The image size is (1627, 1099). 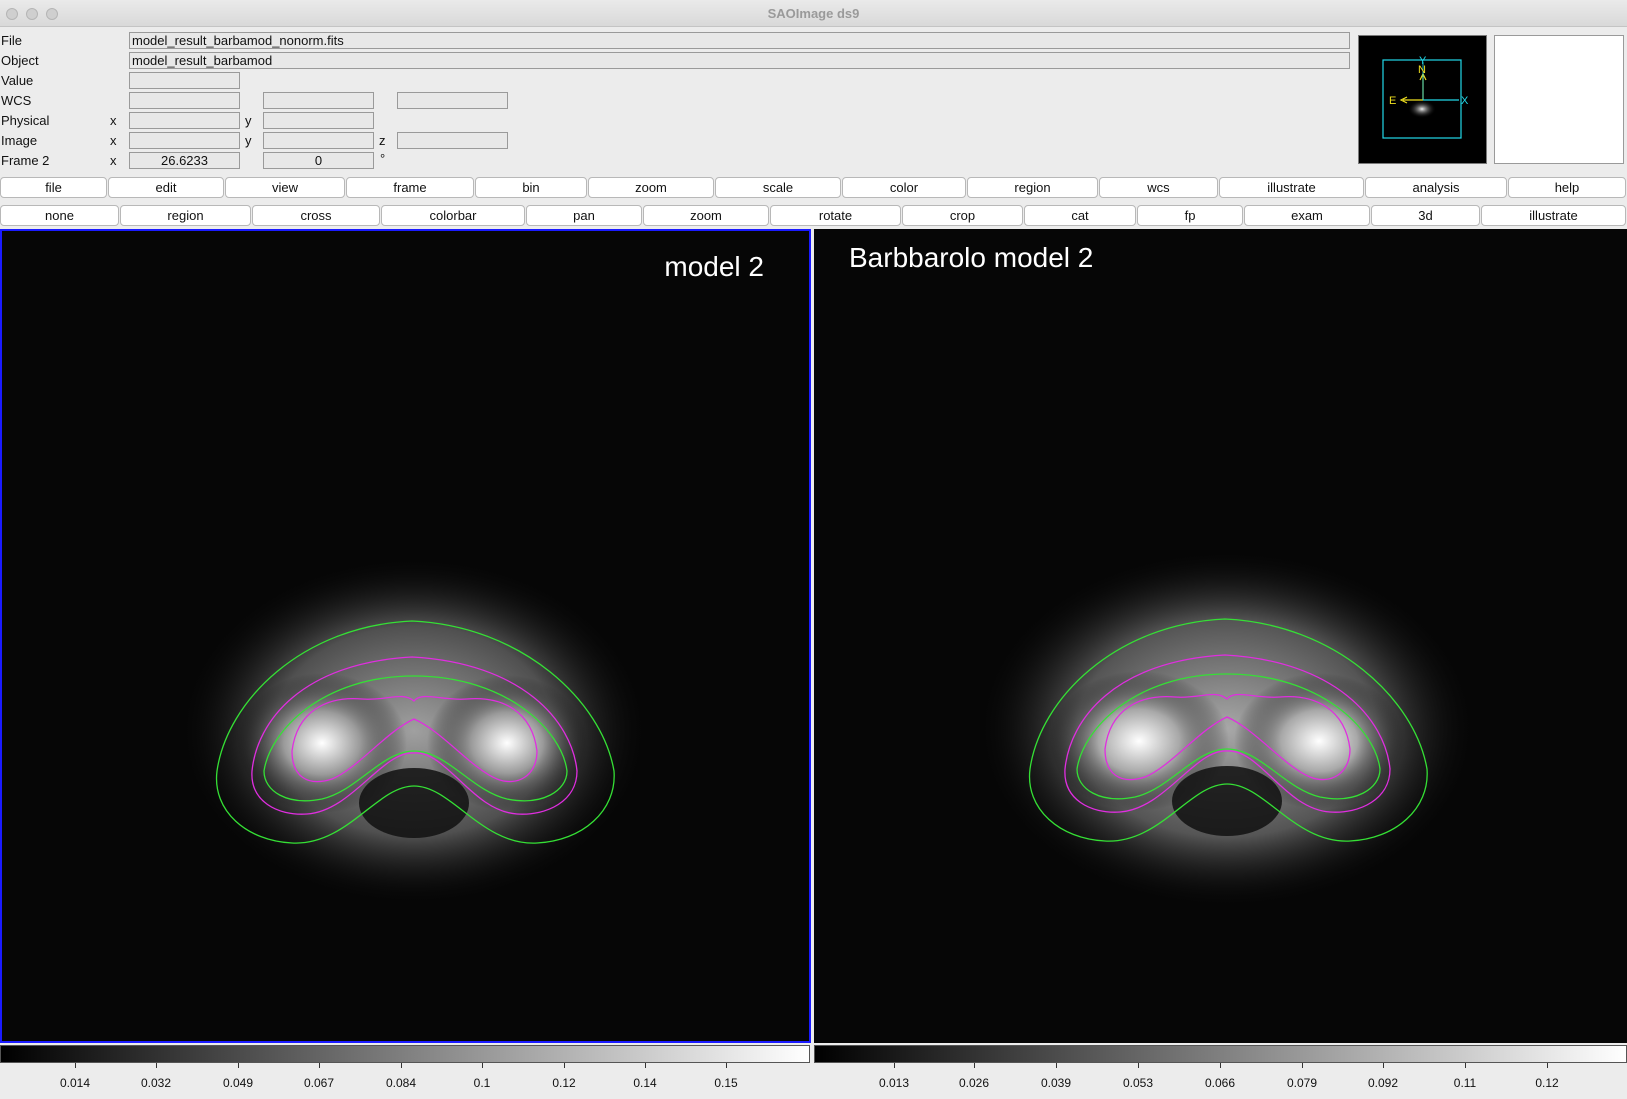 What do you see at coordinates (1567, 187) in the screenshot?
I see `menu-button-help: help` at bounding box center [1567, 187].